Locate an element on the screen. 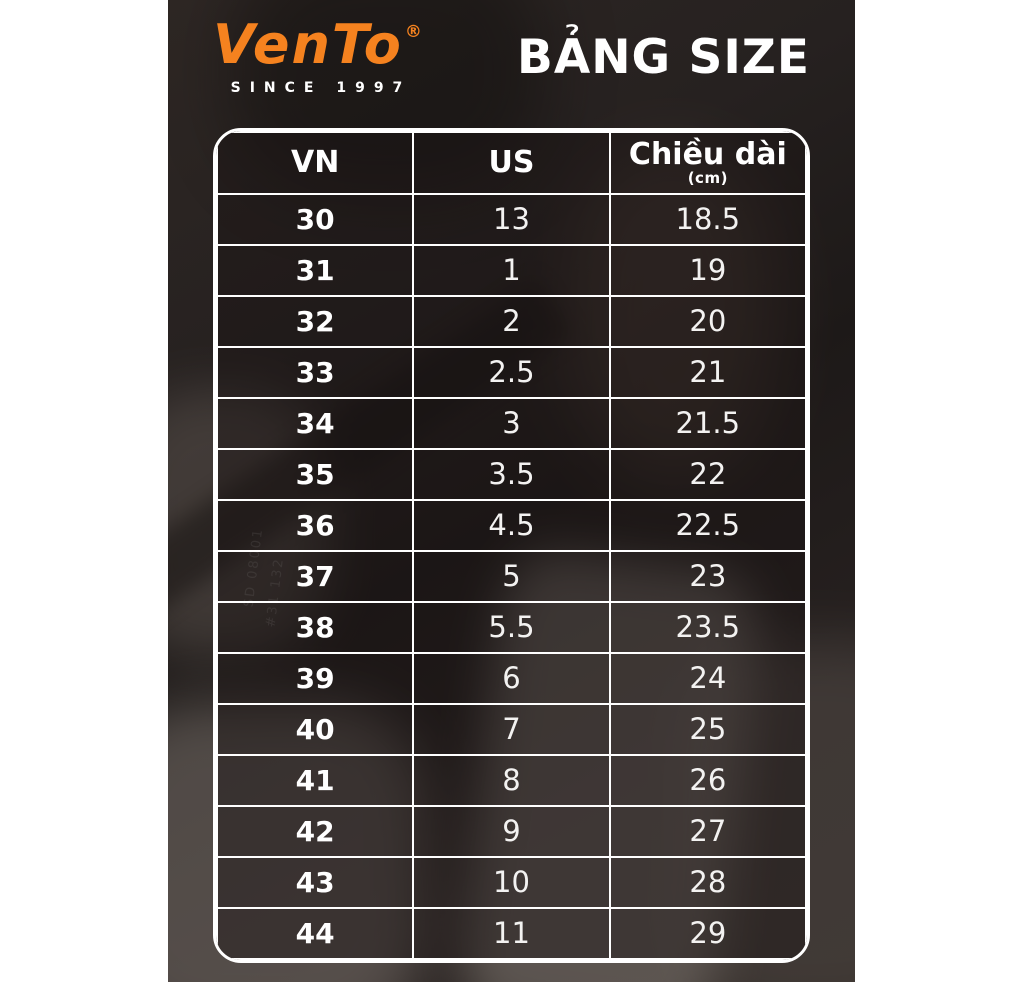 The height and width of the screenshot is (982, 1024). column-header-length: Chiều dài (cm) is located at coordinates (707, 163).